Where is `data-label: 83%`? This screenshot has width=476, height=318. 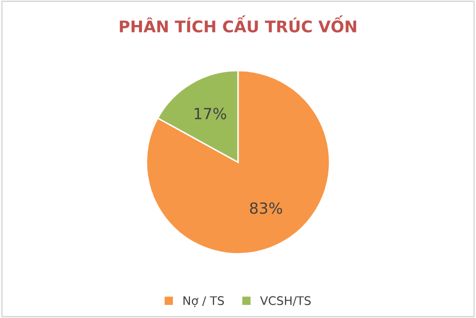
data-label: 83% is located at coordinates (266, 208).